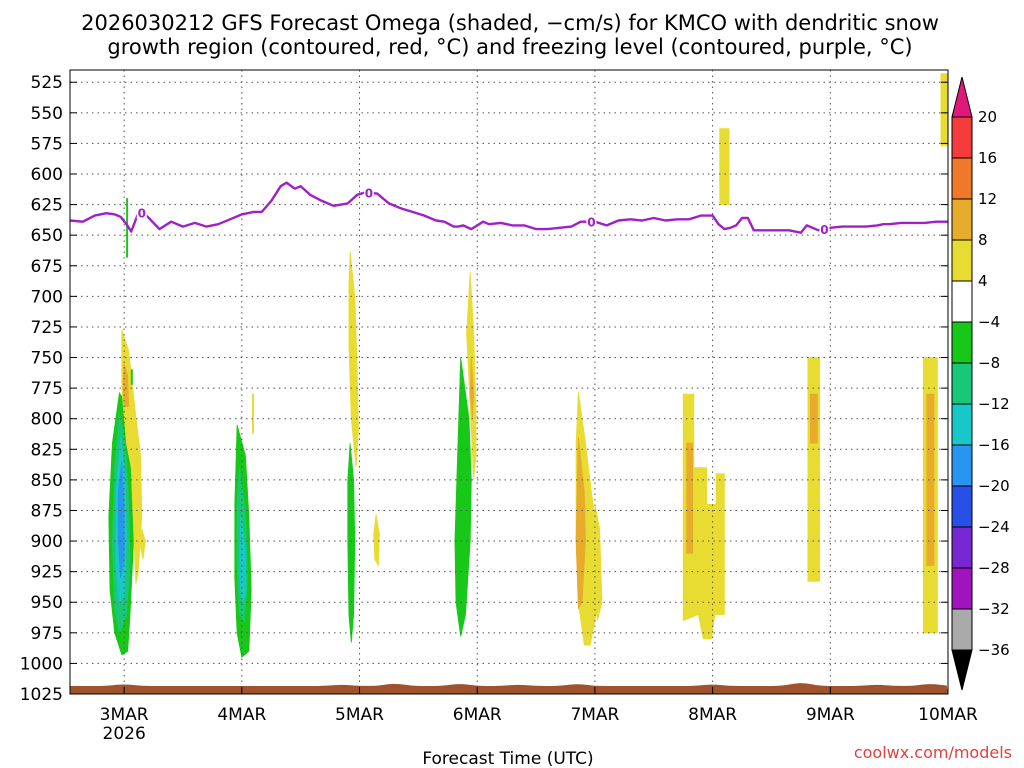  What do you see at coordinates (47, 206) in the screenshot?
I see `y-tick-label-625: 625` at bounding box center [47, 206].